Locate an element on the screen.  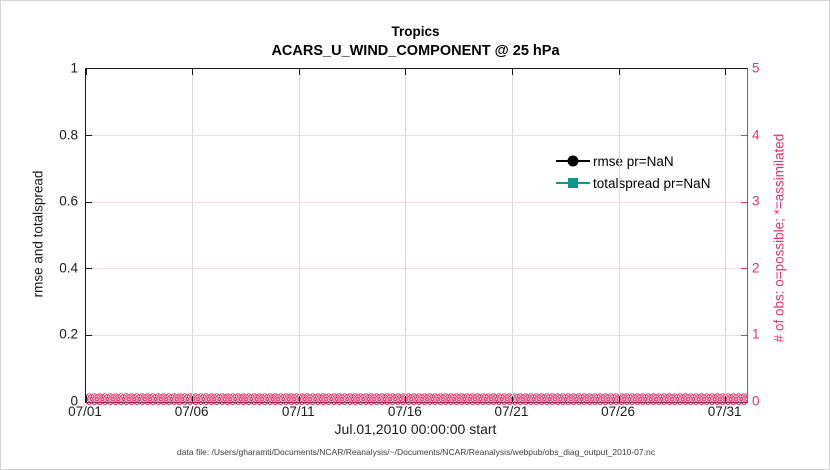
y-tick-label-left: 0.6 is located at coordinates (68, 201).